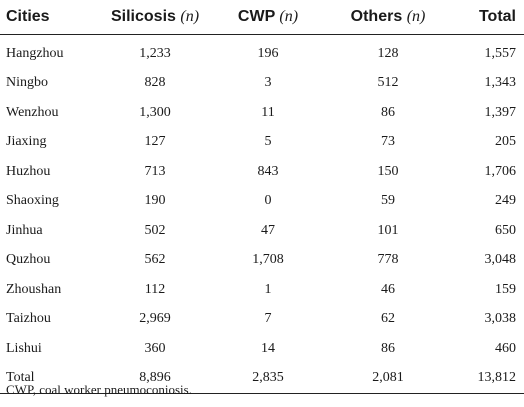  I want to click on table-row: Jiaxing 127 5 73 205, so click(262, 143).